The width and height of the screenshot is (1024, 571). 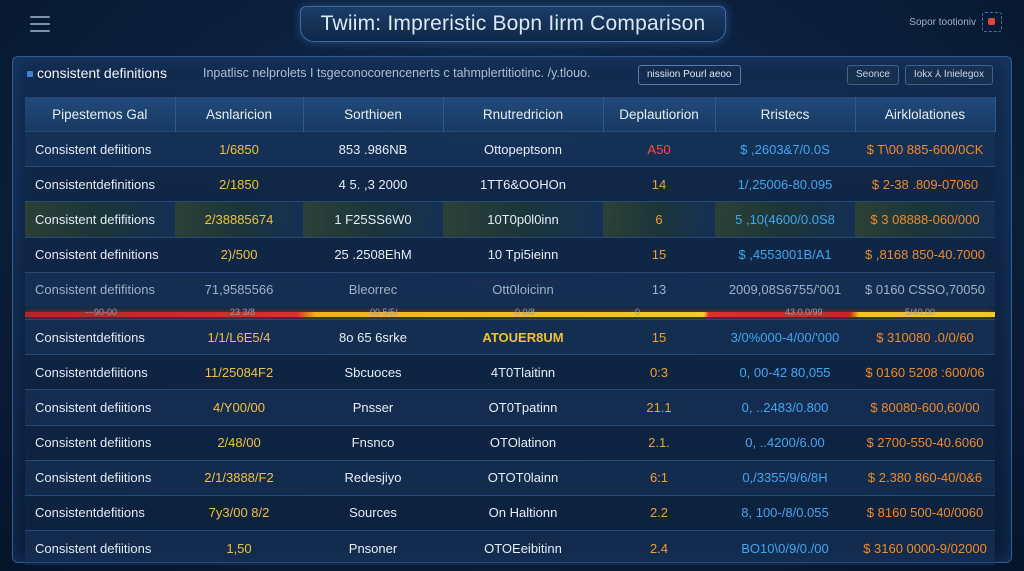 What do you see at coordinates (804, 311) in the screenshot?
I see `separator-tick-label: 43.0.0/99` at bounding box center [804, 311].